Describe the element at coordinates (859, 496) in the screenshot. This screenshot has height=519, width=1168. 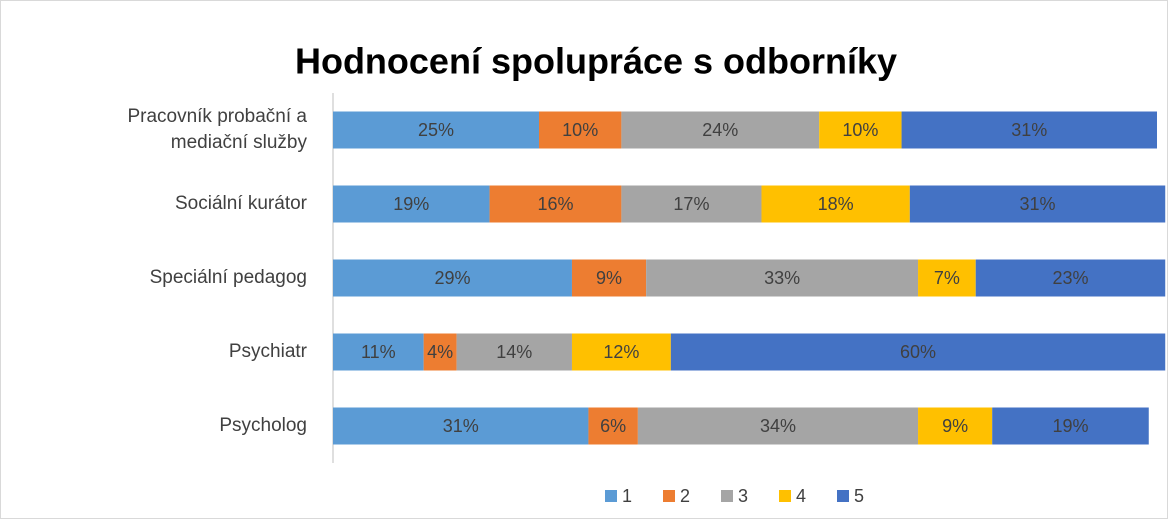
I see `legend-label: 5` at that location.